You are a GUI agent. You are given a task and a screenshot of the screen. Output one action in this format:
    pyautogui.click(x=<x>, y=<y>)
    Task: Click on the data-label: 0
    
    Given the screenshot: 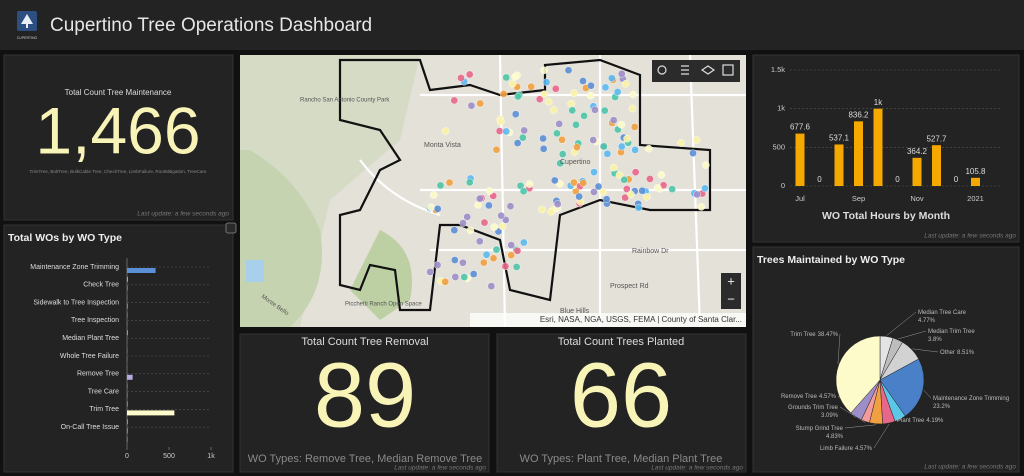 What is the action you would take?
    pyautogui.click(x=819, y=179)
    